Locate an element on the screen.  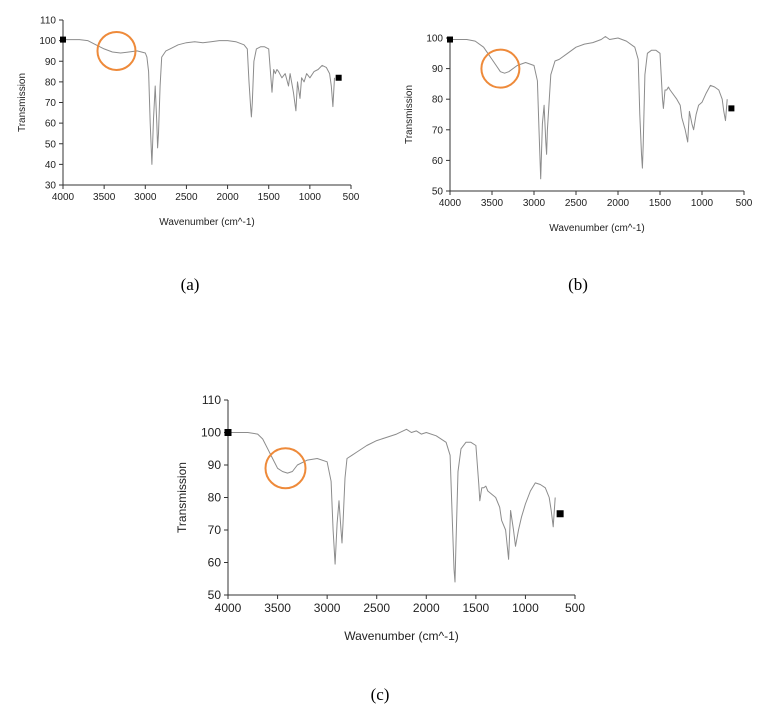
panel-label-b: (b) is located at coordinates (578, 284).